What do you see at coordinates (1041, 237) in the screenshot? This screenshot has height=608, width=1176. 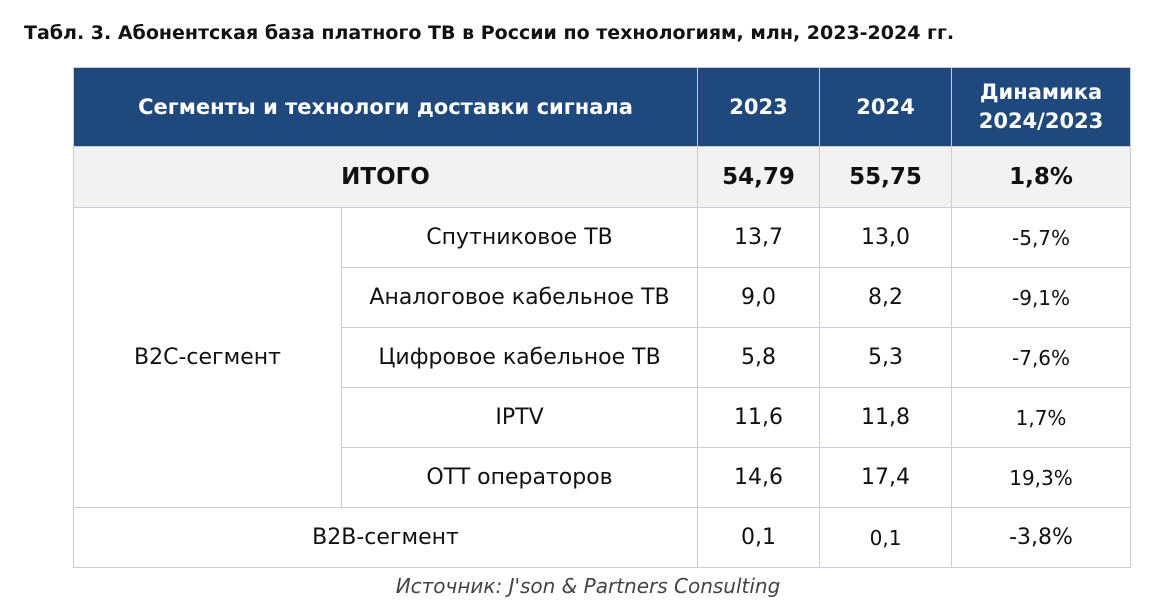 I see `dynamics-value: -5,7%` at bounding box center [1041, 237].